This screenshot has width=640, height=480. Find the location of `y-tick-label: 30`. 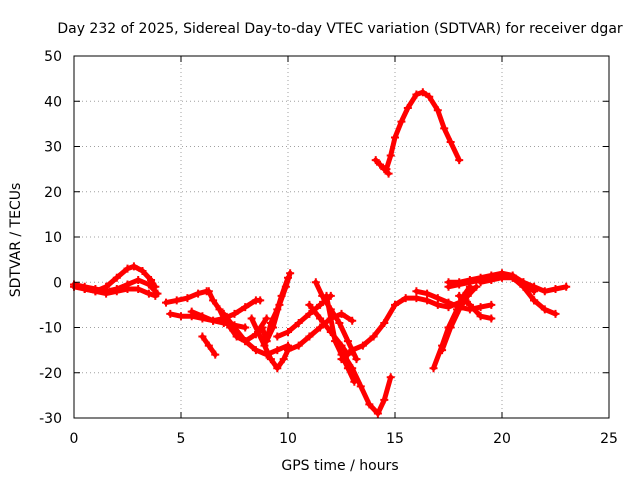

y-tick-label: 30 is located at coordinates (53, 148).